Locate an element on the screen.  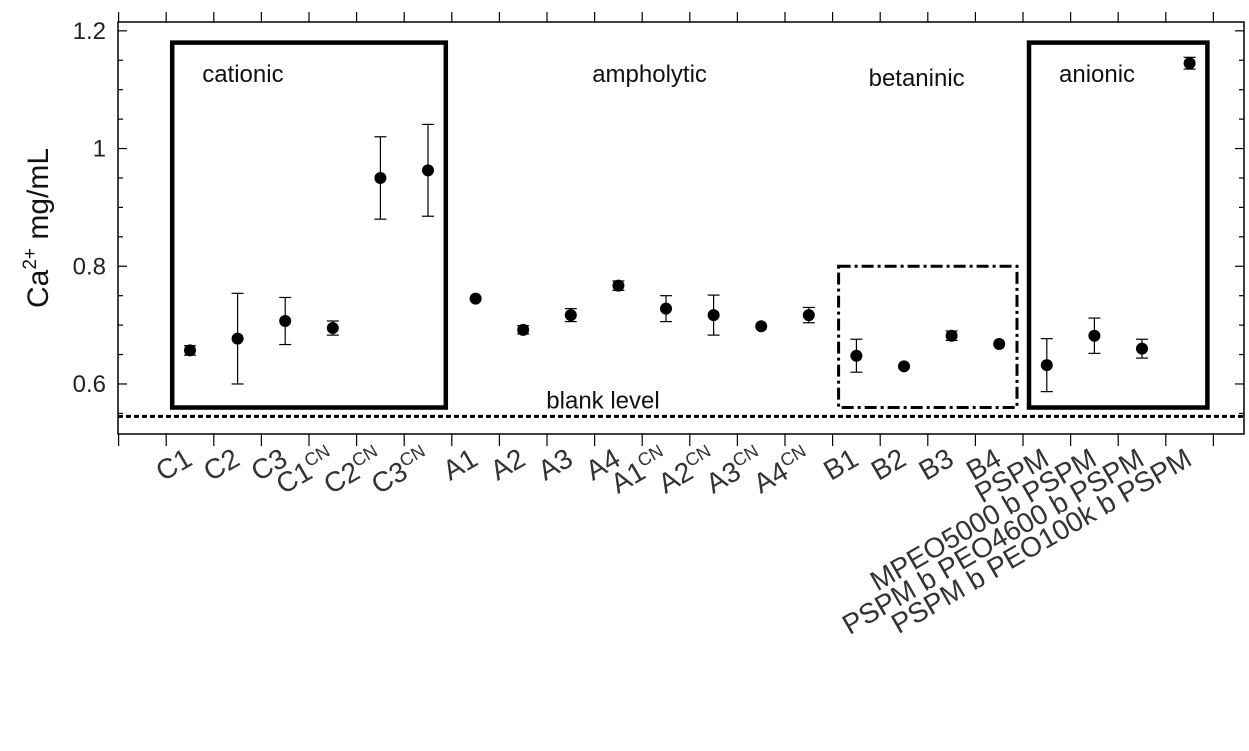
y-tick-label: 0.8 is located at coordinates (89, 266).